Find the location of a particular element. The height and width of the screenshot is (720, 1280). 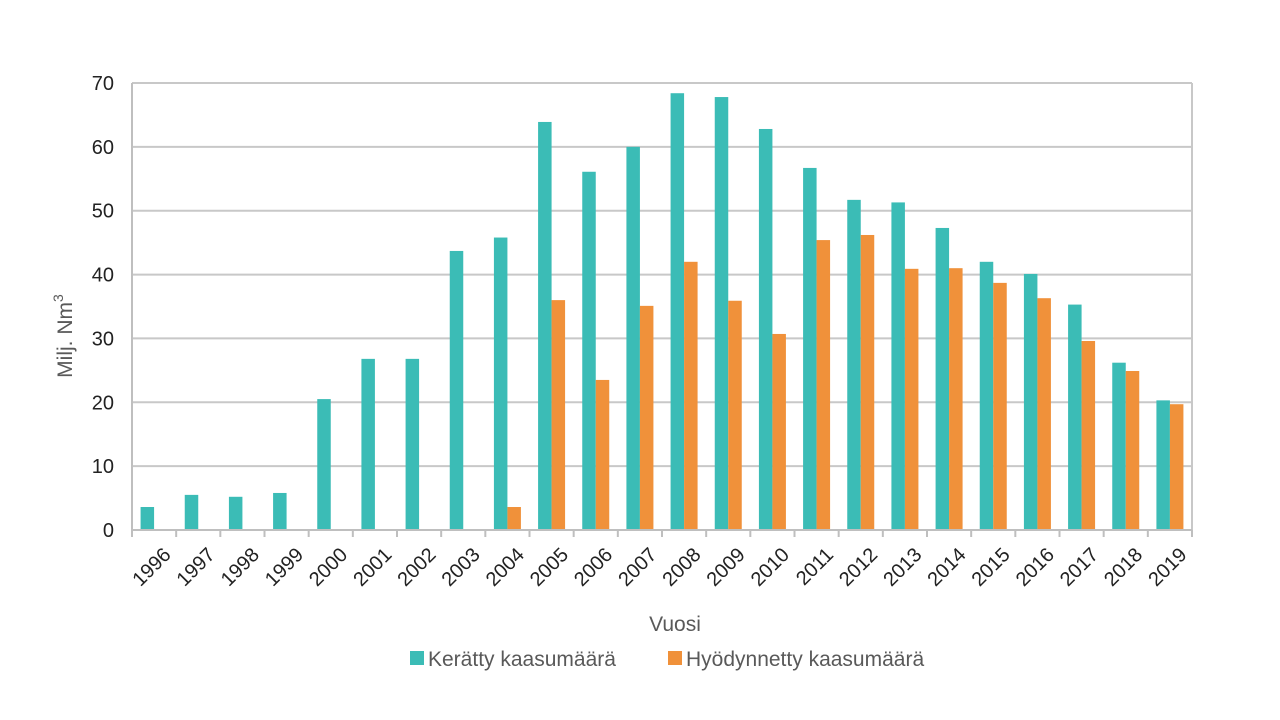

bar-hyodynnetty-2017 is located at coordinates (1088, 435).